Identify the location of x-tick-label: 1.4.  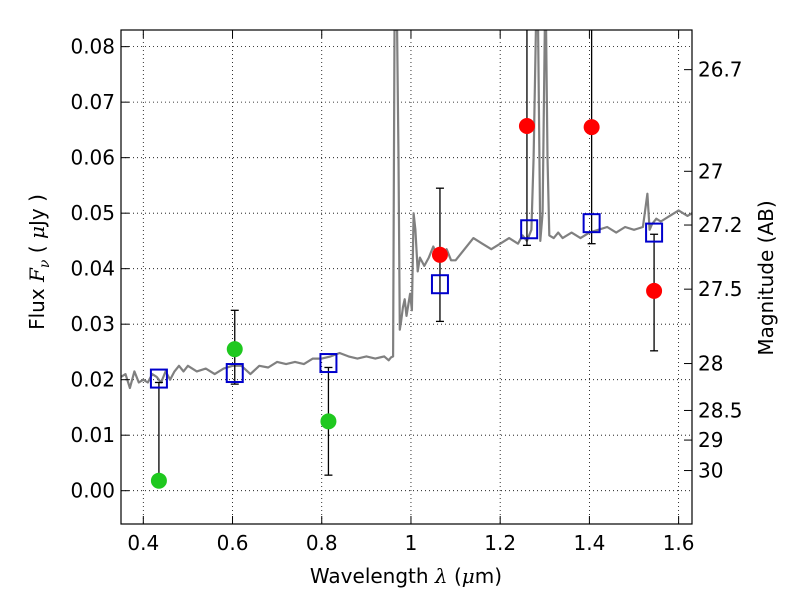
(589, 543).